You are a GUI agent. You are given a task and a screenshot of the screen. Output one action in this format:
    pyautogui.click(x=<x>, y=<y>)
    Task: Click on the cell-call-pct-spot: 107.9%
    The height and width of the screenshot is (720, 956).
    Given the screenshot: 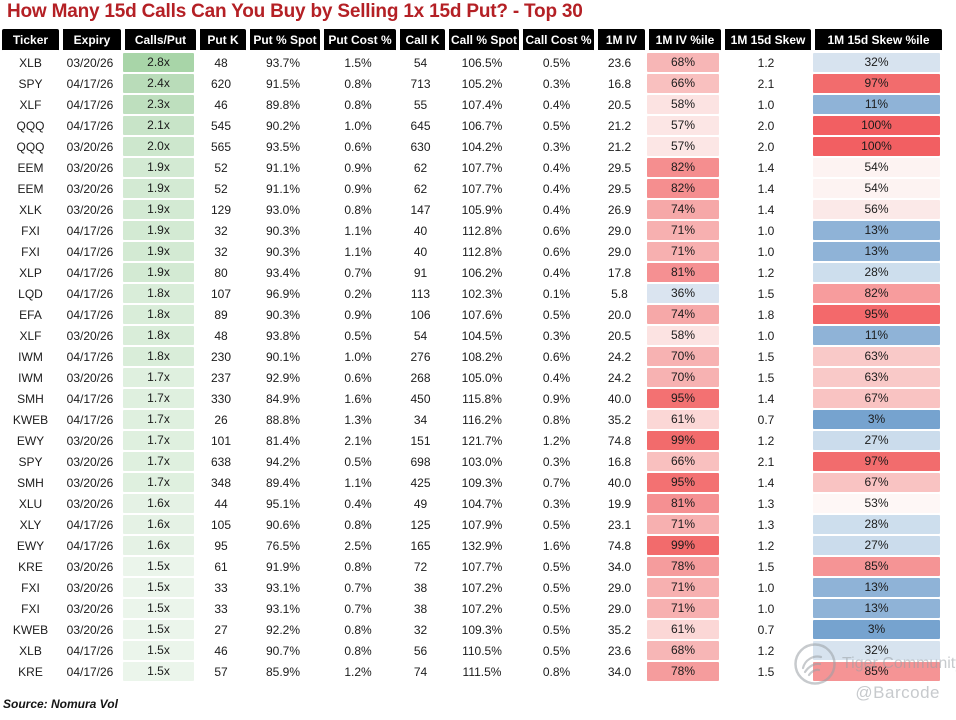 What is the action you would take?
    pyautogui.click(x=482, y=524)
    